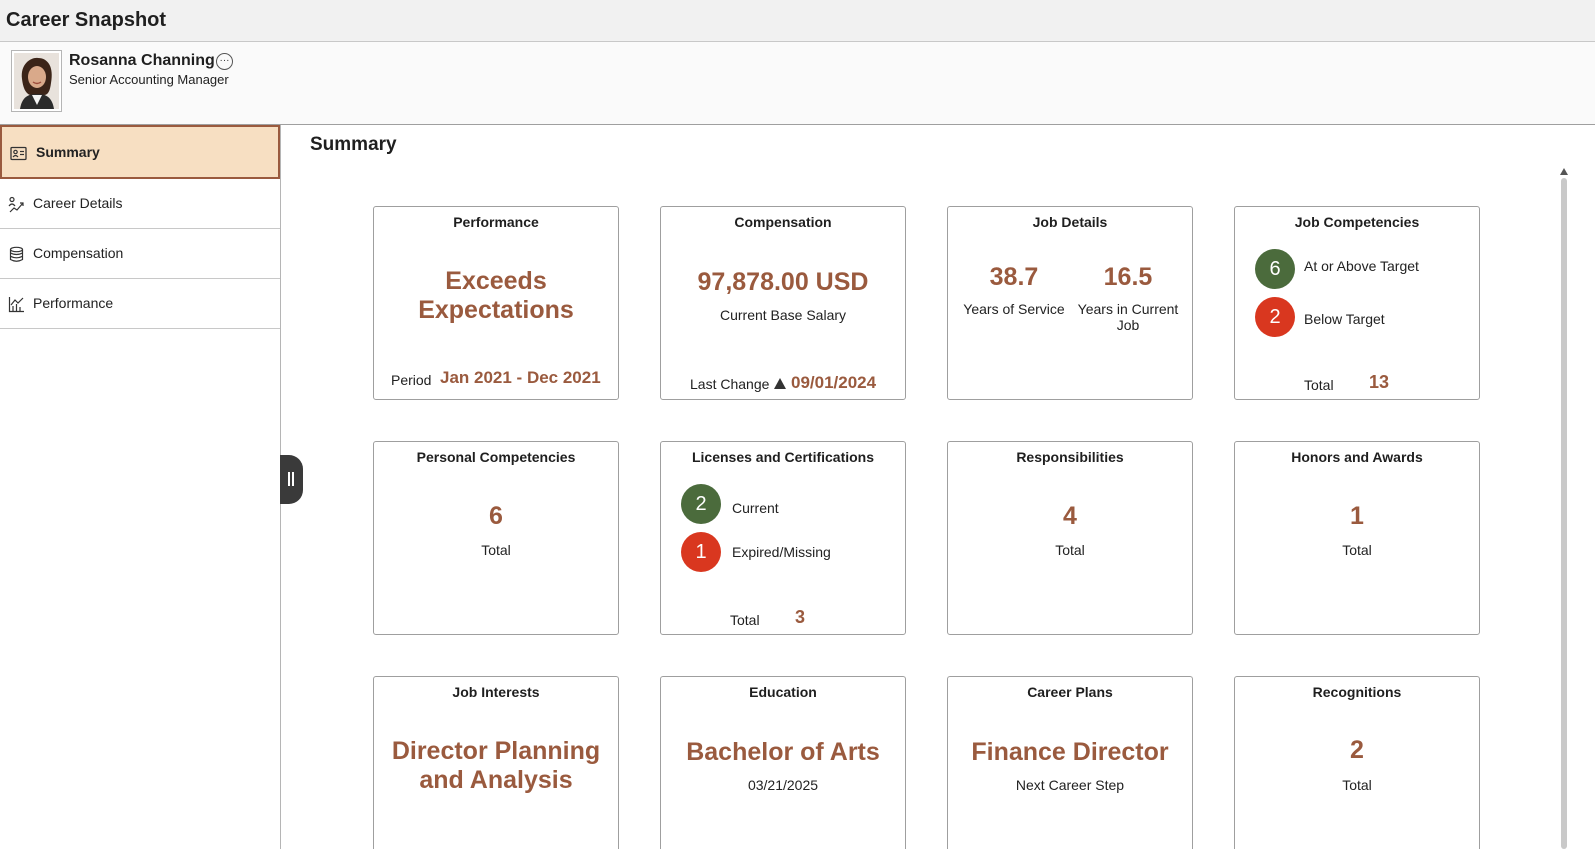 The width and height of the screenshot is (1595, 849). What do you see at coordinates (1357, 538) in the screenshot?
I see `honors-awards-tile: Honors and Awards 1 Total` at bounding box center [1357, 538].